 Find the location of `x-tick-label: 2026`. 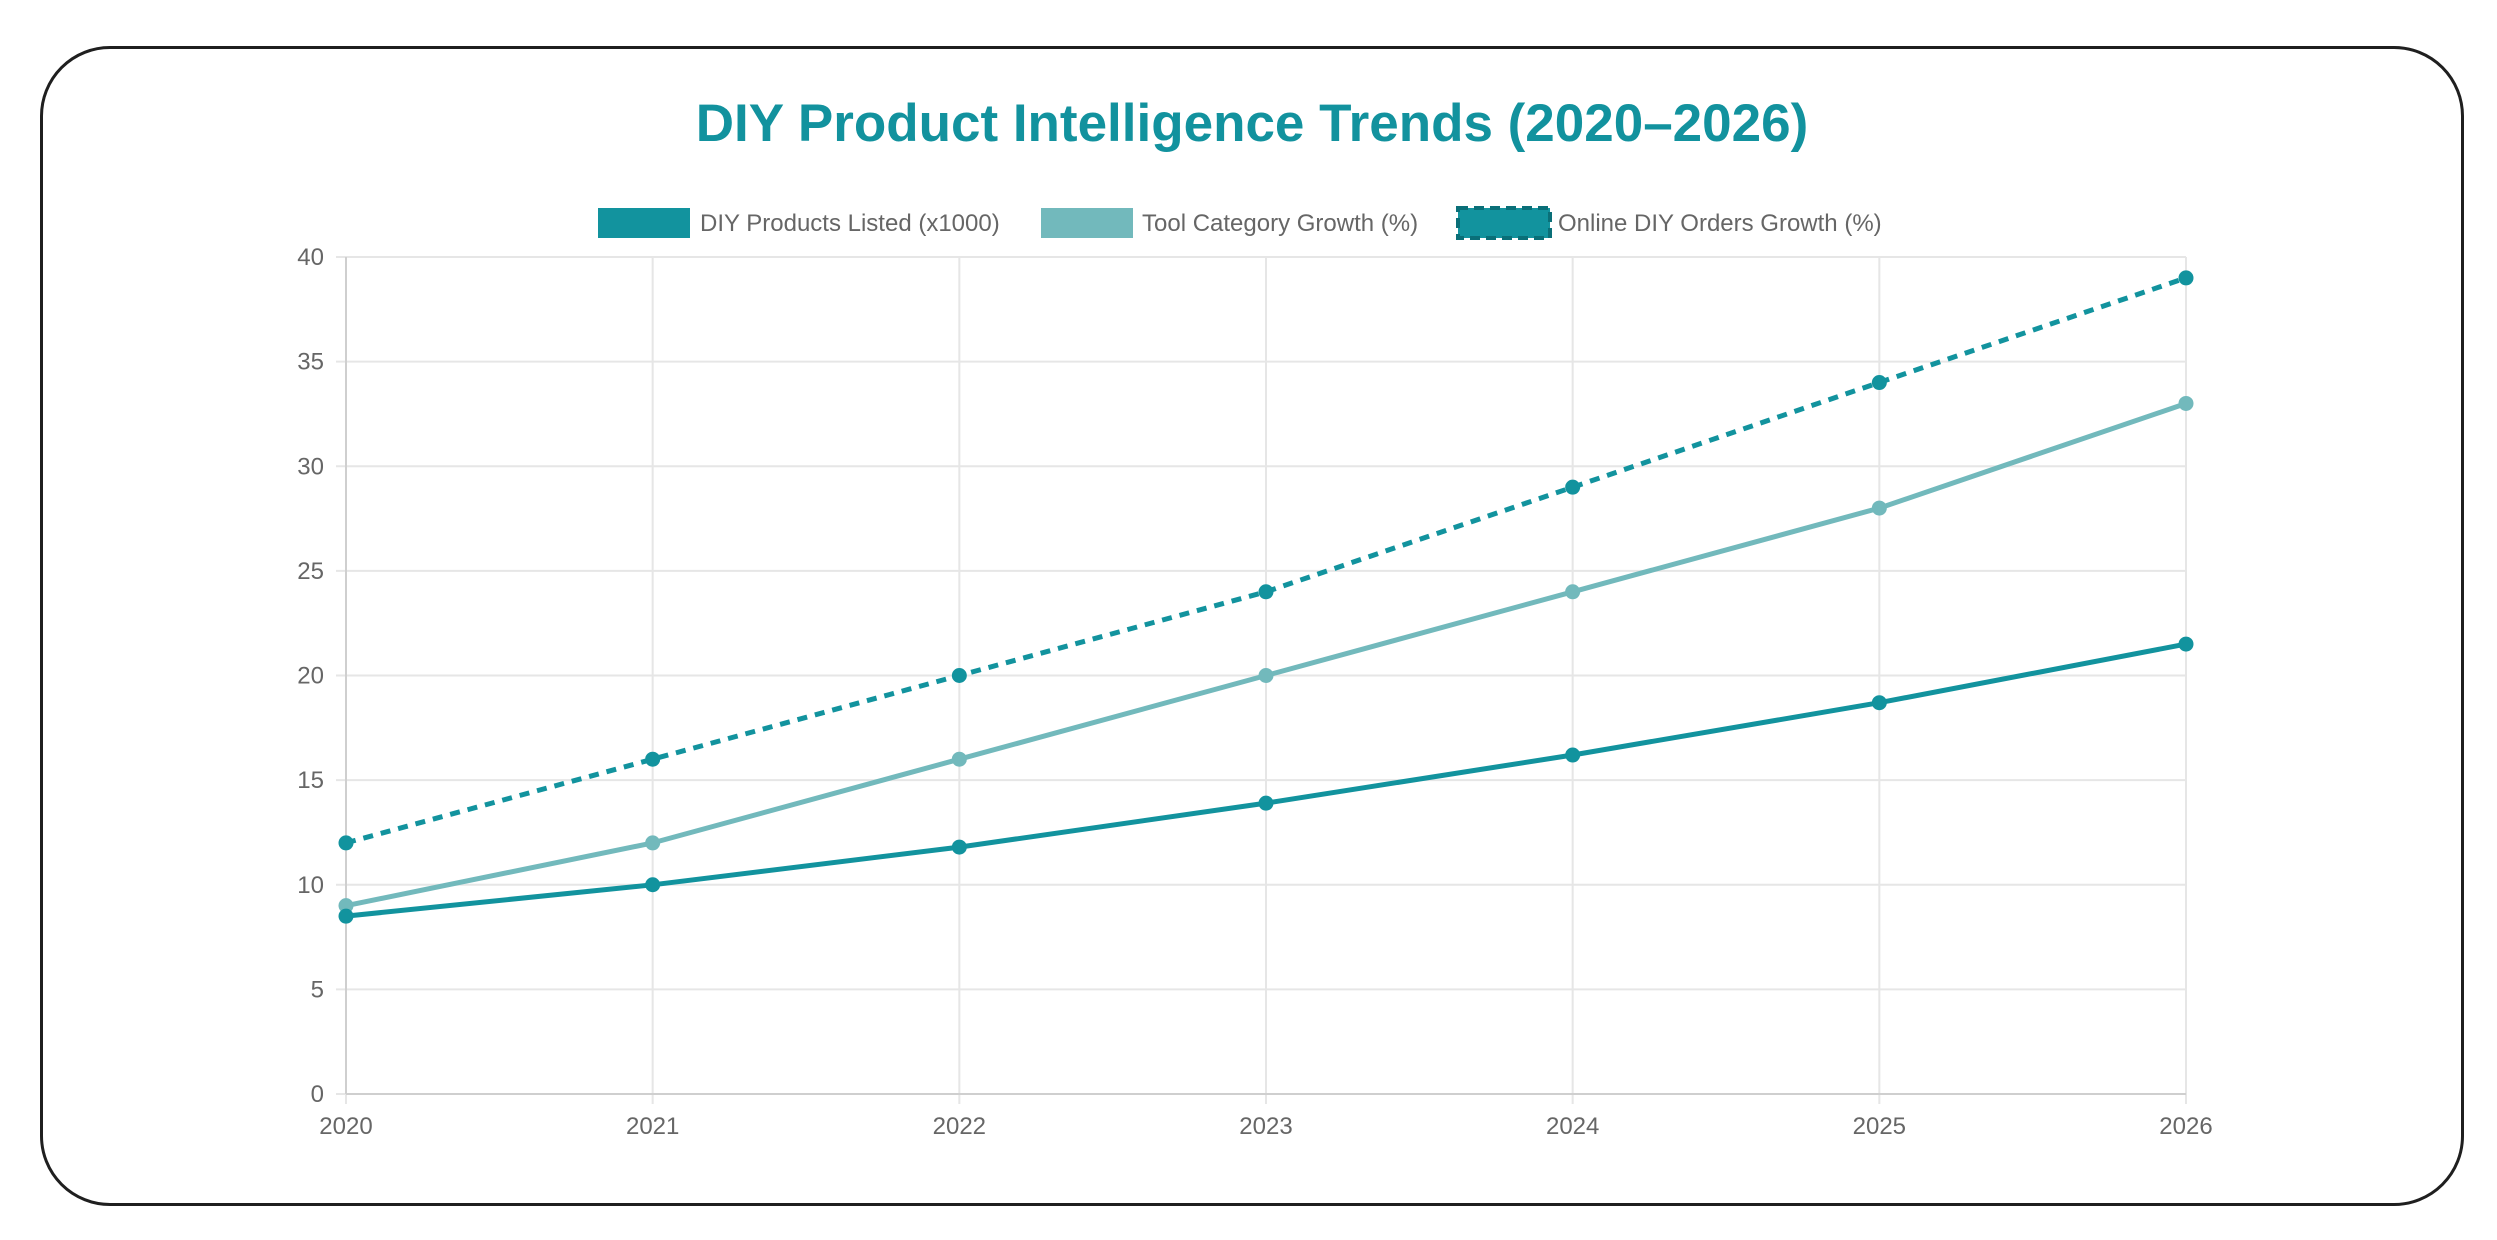

x-tick-label: 2026 is located at coordinates (2185, 1126).